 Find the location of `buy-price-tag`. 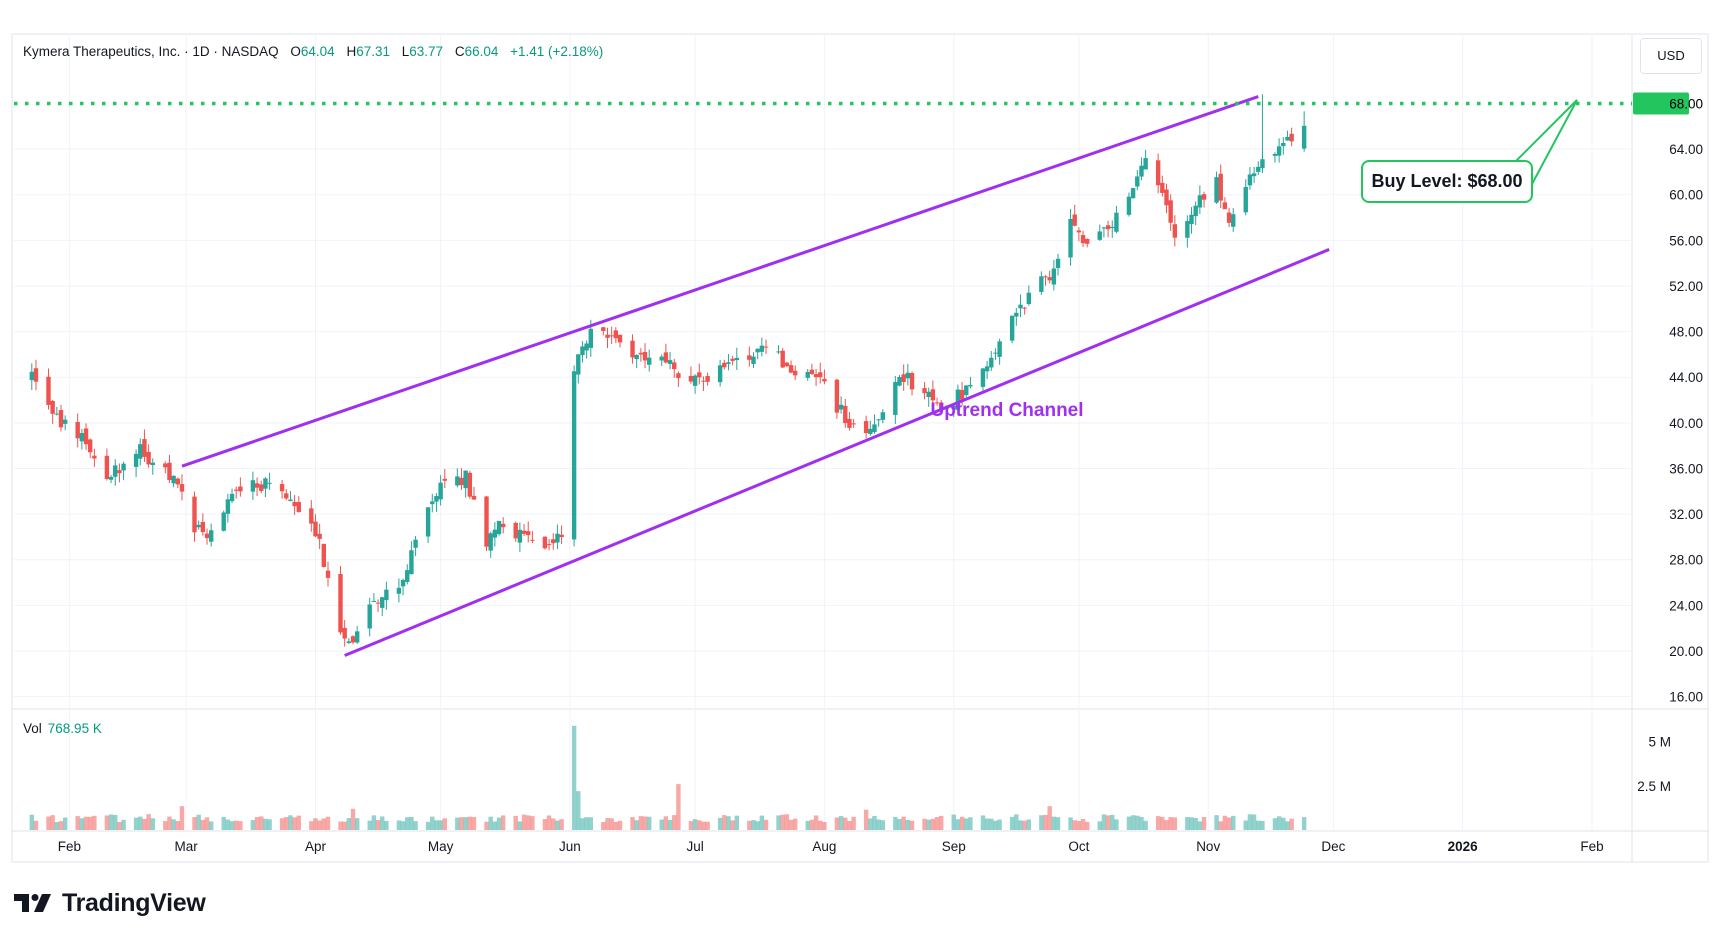

buy-price-tag is located at coordinates (1661, 103).